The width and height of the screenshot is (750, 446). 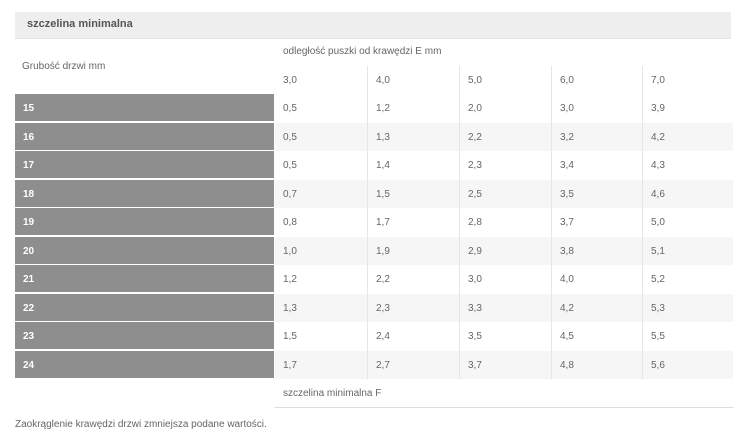 I want to click on table-row: 19 0,8 1,7 2,8 3,7 5,0, so click(x=374, y=222).